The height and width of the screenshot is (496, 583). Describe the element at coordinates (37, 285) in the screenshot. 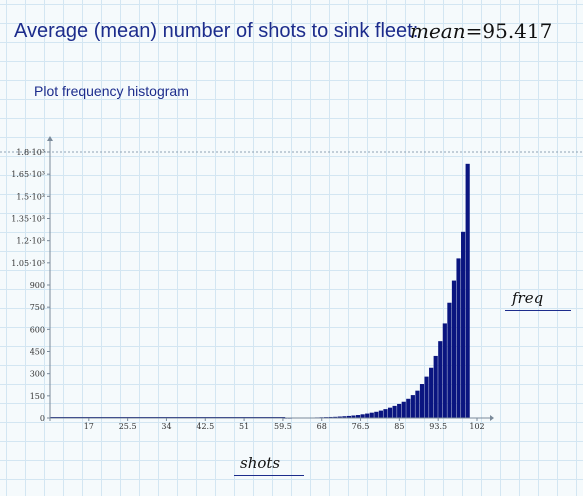

I see `y-tick-label: 900` at that location.